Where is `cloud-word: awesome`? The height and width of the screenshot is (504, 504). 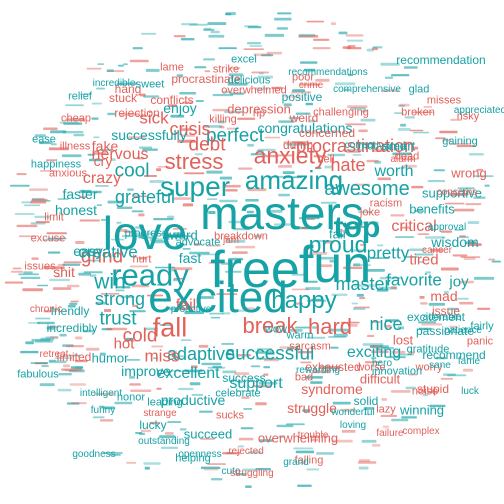
cloud-word: awesome is located at coordinates (367, 189).